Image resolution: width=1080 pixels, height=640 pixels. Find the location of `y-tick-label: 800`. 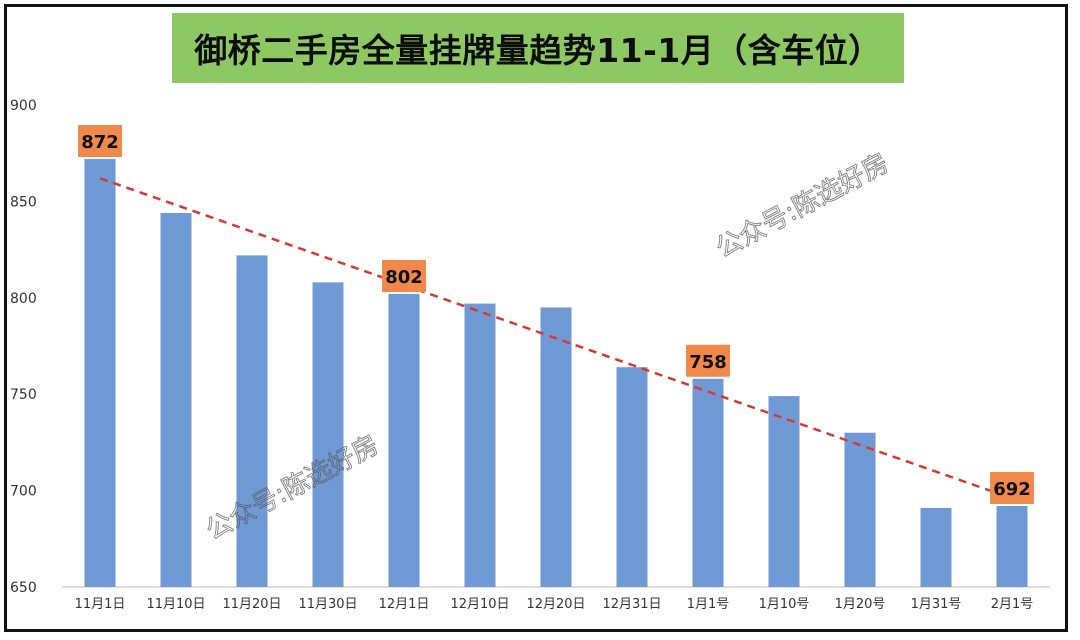

y-tick-label: 800 is located at coordinates (23, 299).